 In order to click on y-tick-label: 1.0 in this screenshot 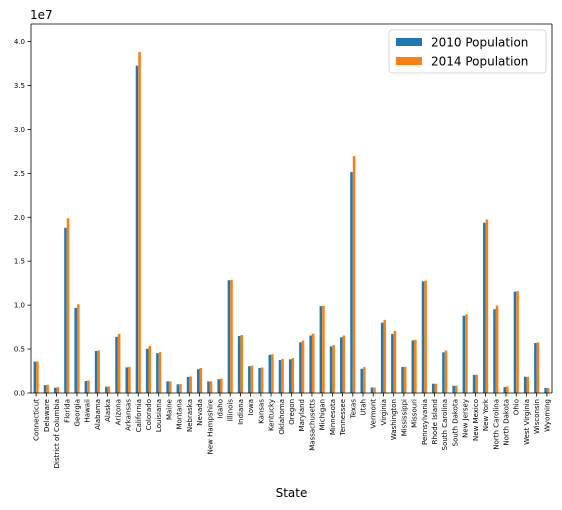, I will do `click(19, 306)`.